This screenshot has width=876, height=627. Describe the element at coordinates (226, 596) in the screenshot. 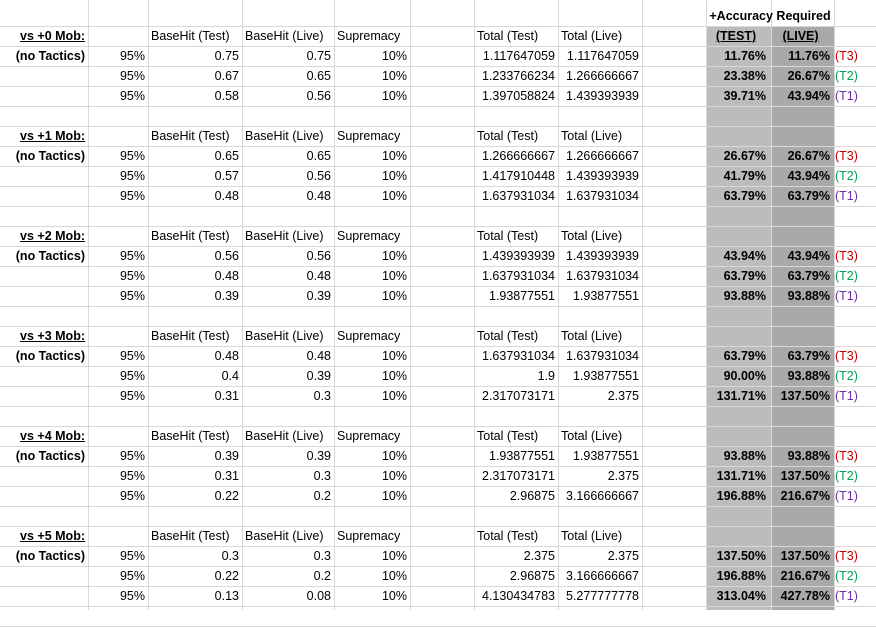

I see `basehit-test-value: 0.13` at that location.